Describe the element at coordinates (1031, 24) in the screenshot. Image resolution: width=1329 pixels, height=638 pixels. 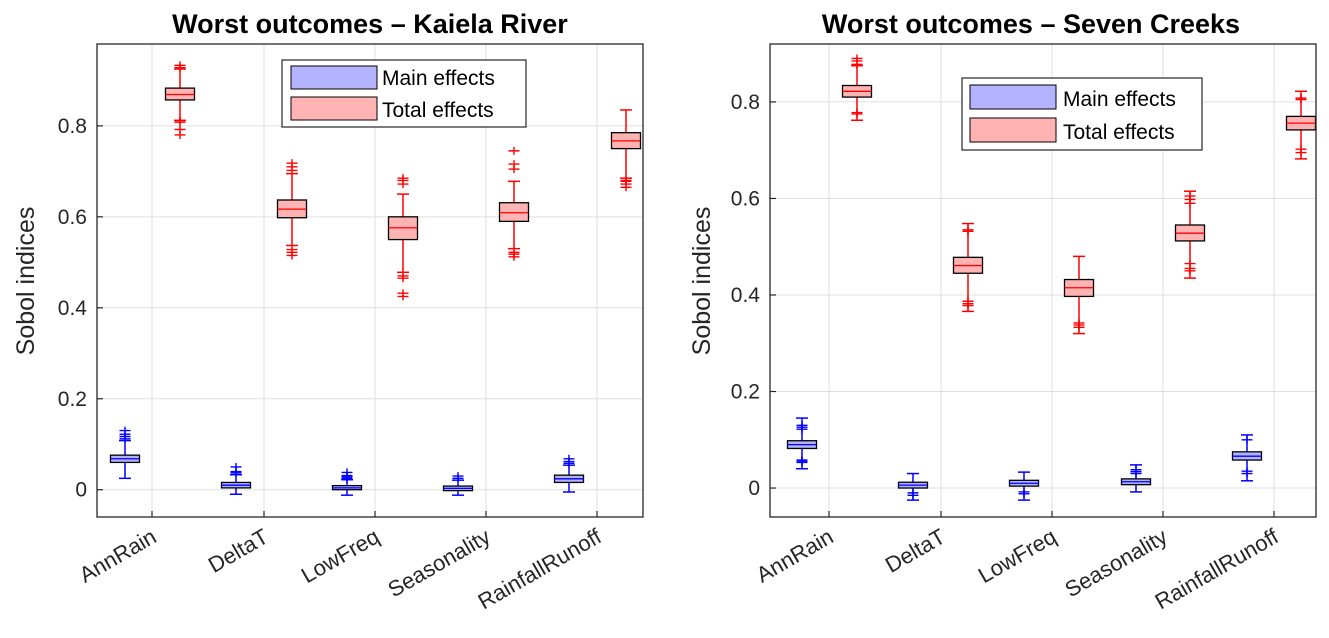
I see `panel-title: Worst outcomes – Seven Creeks` at that location.